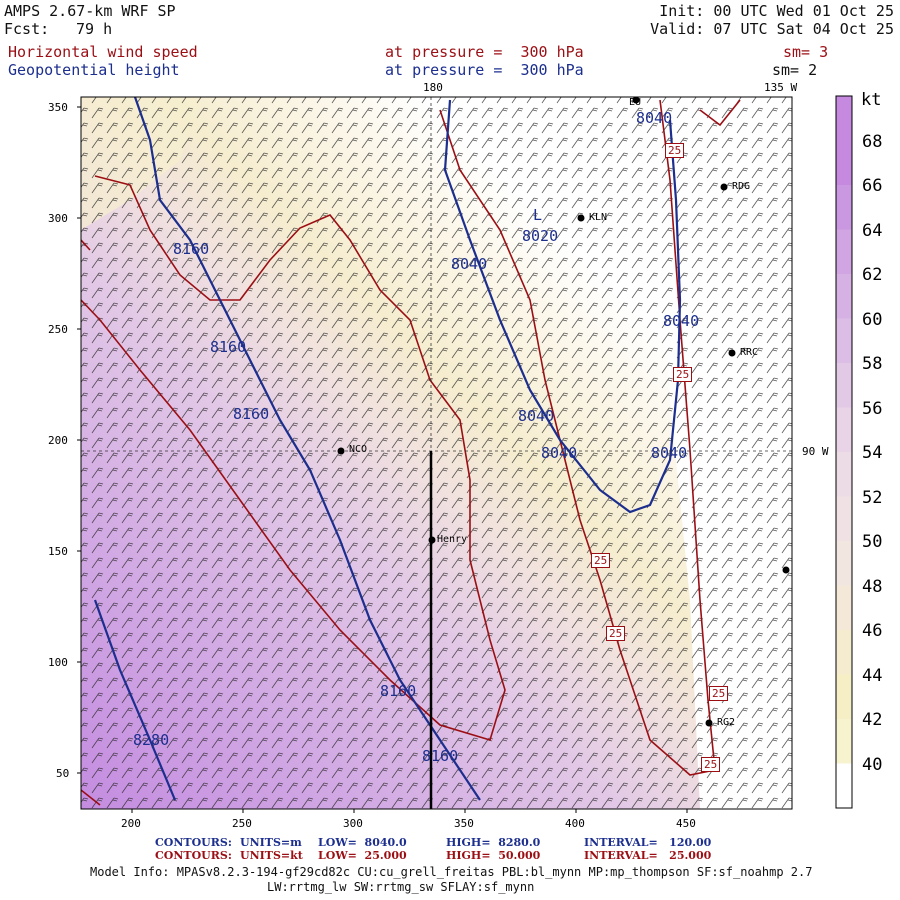 Image resolution: width=900 pixels, height=900 pixels. What do you see at coordinates (872, 542) in the screenshot?
I see `colorbar-label: 50` at bounding box center [872, 542].